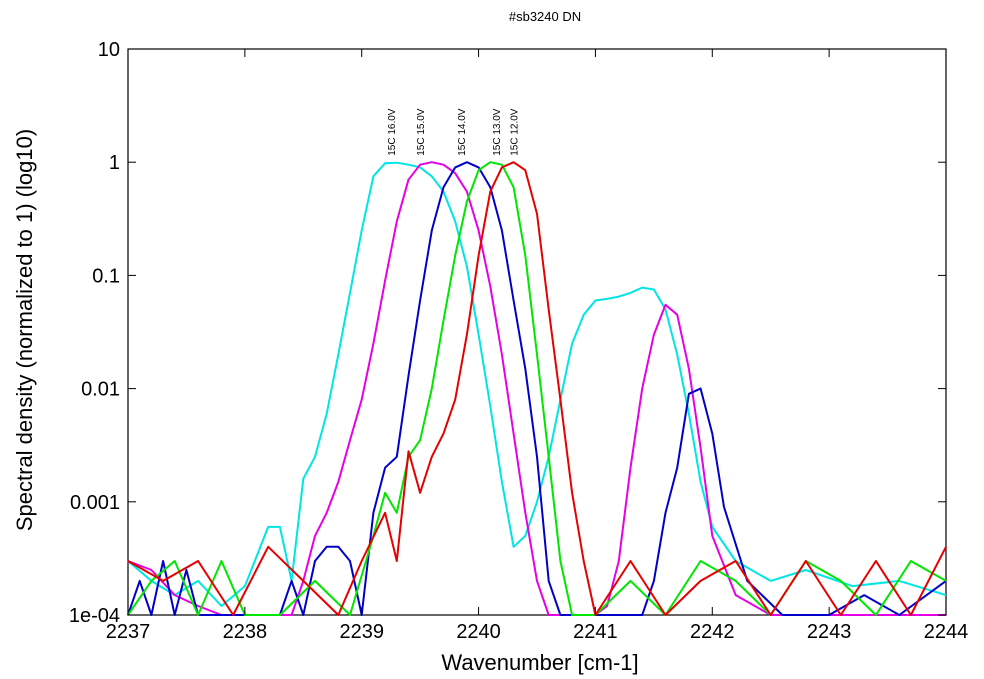  What do you see at coordinates (361, 632) in the screenshot?
I see `x-tick-label: 2239` at bounding box center [361, 632].